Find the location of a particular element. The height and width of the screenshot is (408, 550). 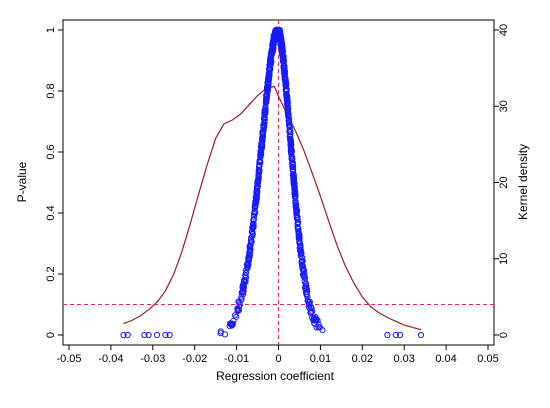

x-tick-label: -0.01 is located at coordinates (236, 359).